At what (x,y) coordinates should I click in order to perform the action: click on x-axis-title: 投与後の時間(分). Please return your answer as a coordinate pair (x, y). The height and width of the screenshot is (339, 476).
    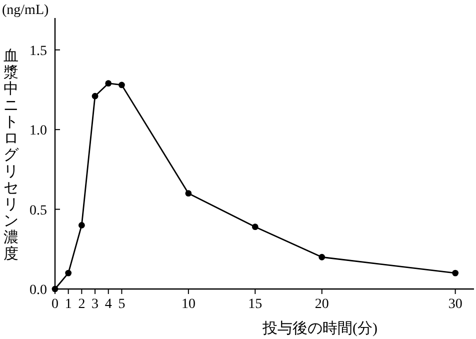
    Looking at the image, I should click on (320, 328).